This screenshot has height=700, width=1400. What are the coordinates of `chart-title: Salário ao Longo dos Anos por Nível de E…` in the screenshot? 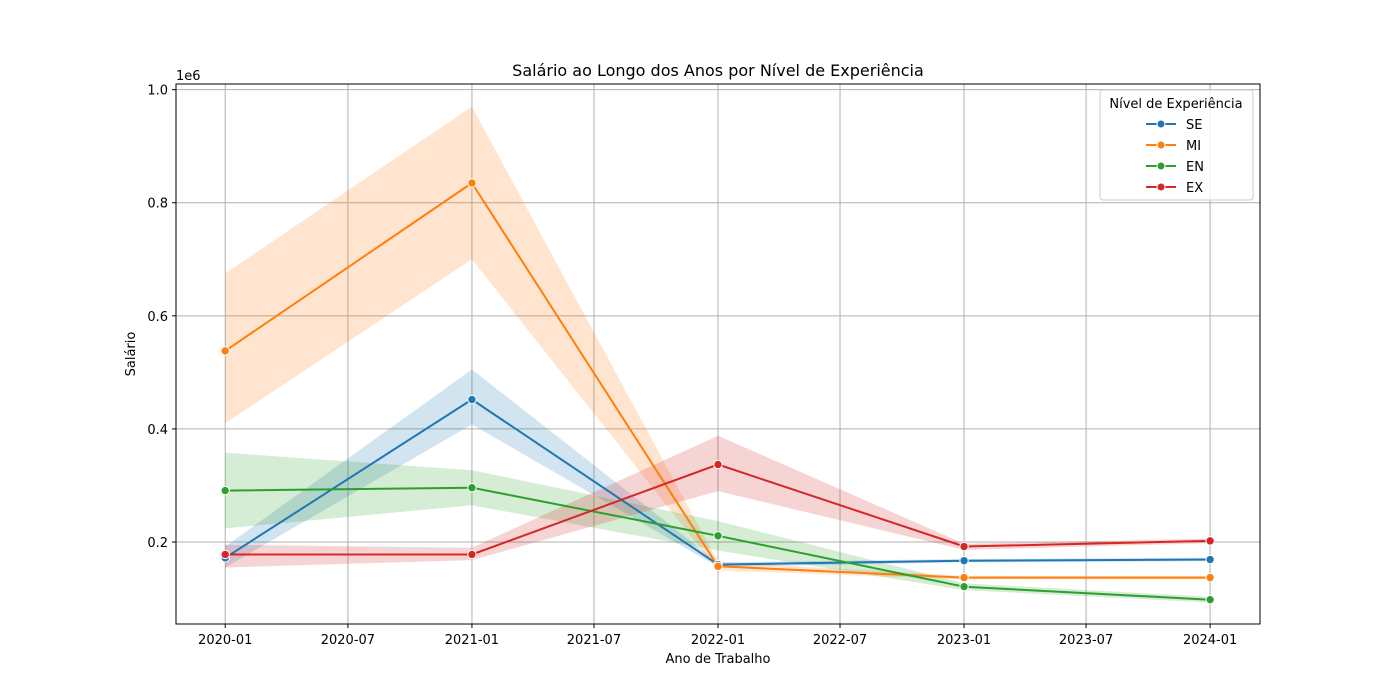 It's located at (718, 70).